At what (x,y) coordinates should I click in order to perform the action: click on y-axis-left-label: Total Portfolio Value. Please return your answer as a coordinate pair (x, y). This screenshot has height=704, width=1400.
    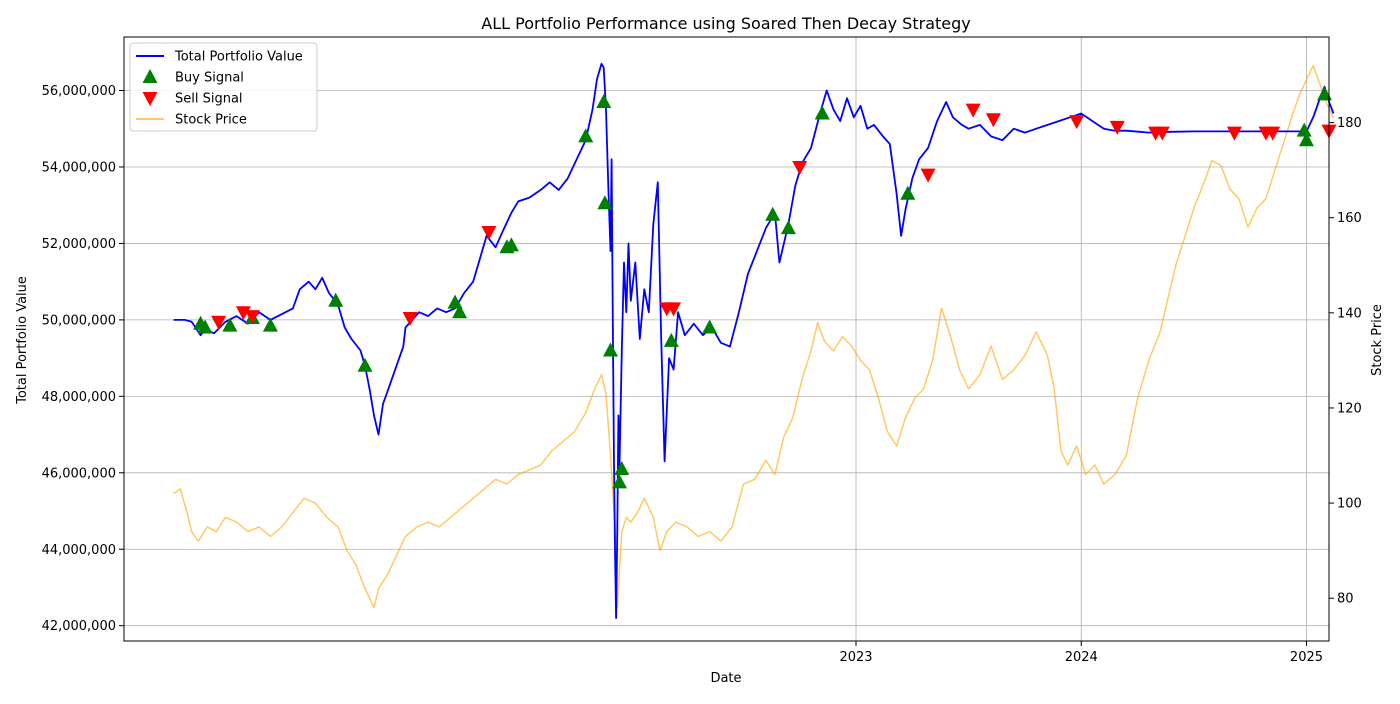
    Looking at the image, I should click on (22, 340).